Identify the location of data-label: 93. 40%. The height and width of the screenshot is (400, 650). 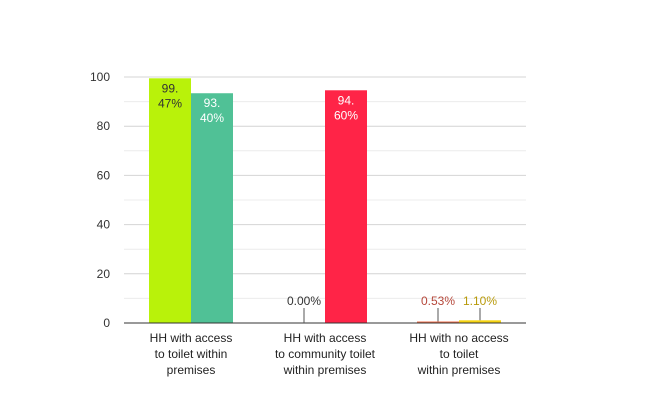
(212, 110).